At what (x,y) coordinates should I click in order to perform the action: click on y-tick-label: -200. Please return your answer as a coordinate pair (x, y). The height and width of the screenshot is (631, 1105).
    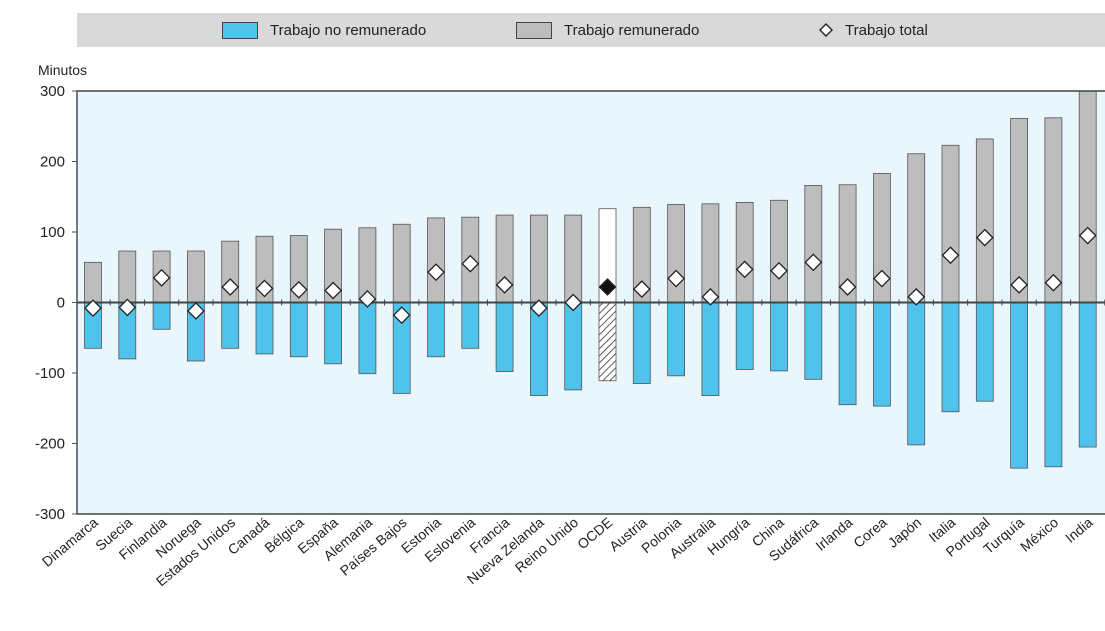
    Looking at the image, I should click on (50, 444).